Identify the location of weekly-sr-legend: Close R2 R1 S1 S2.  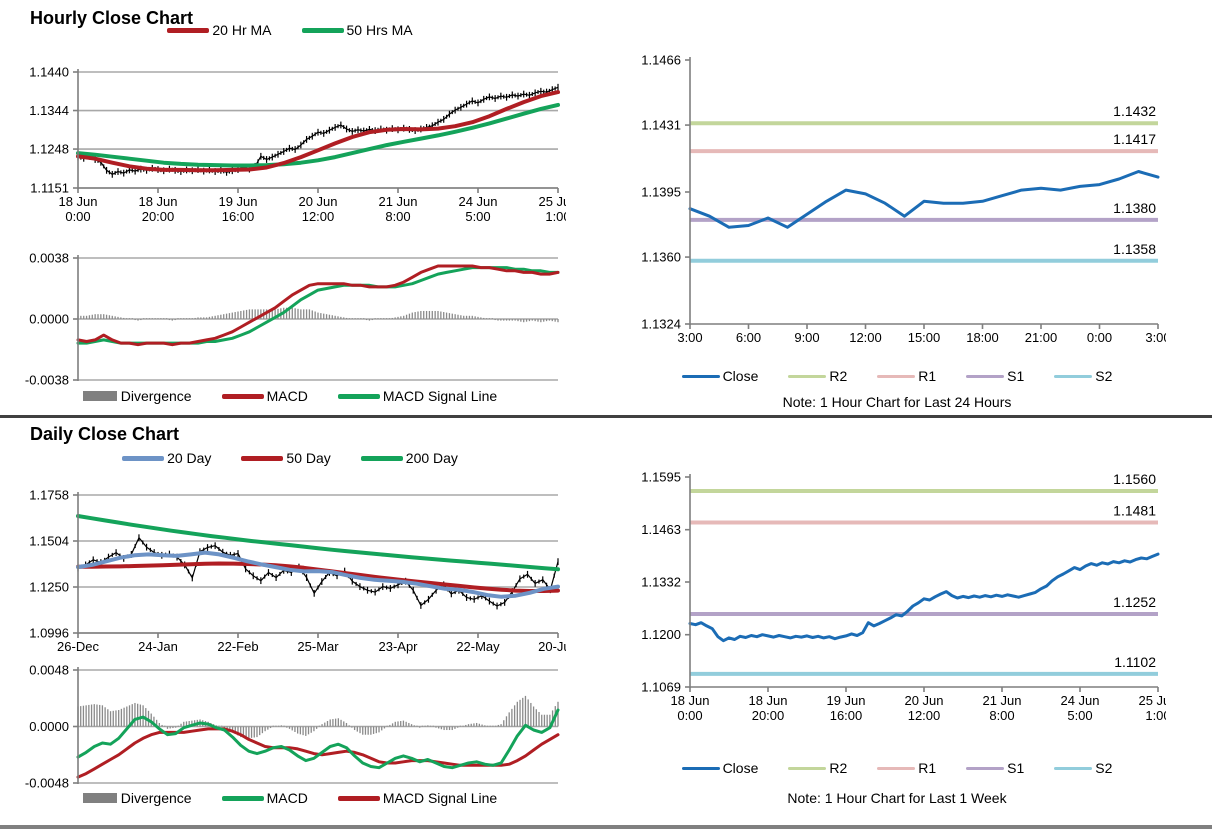
(897, 768).